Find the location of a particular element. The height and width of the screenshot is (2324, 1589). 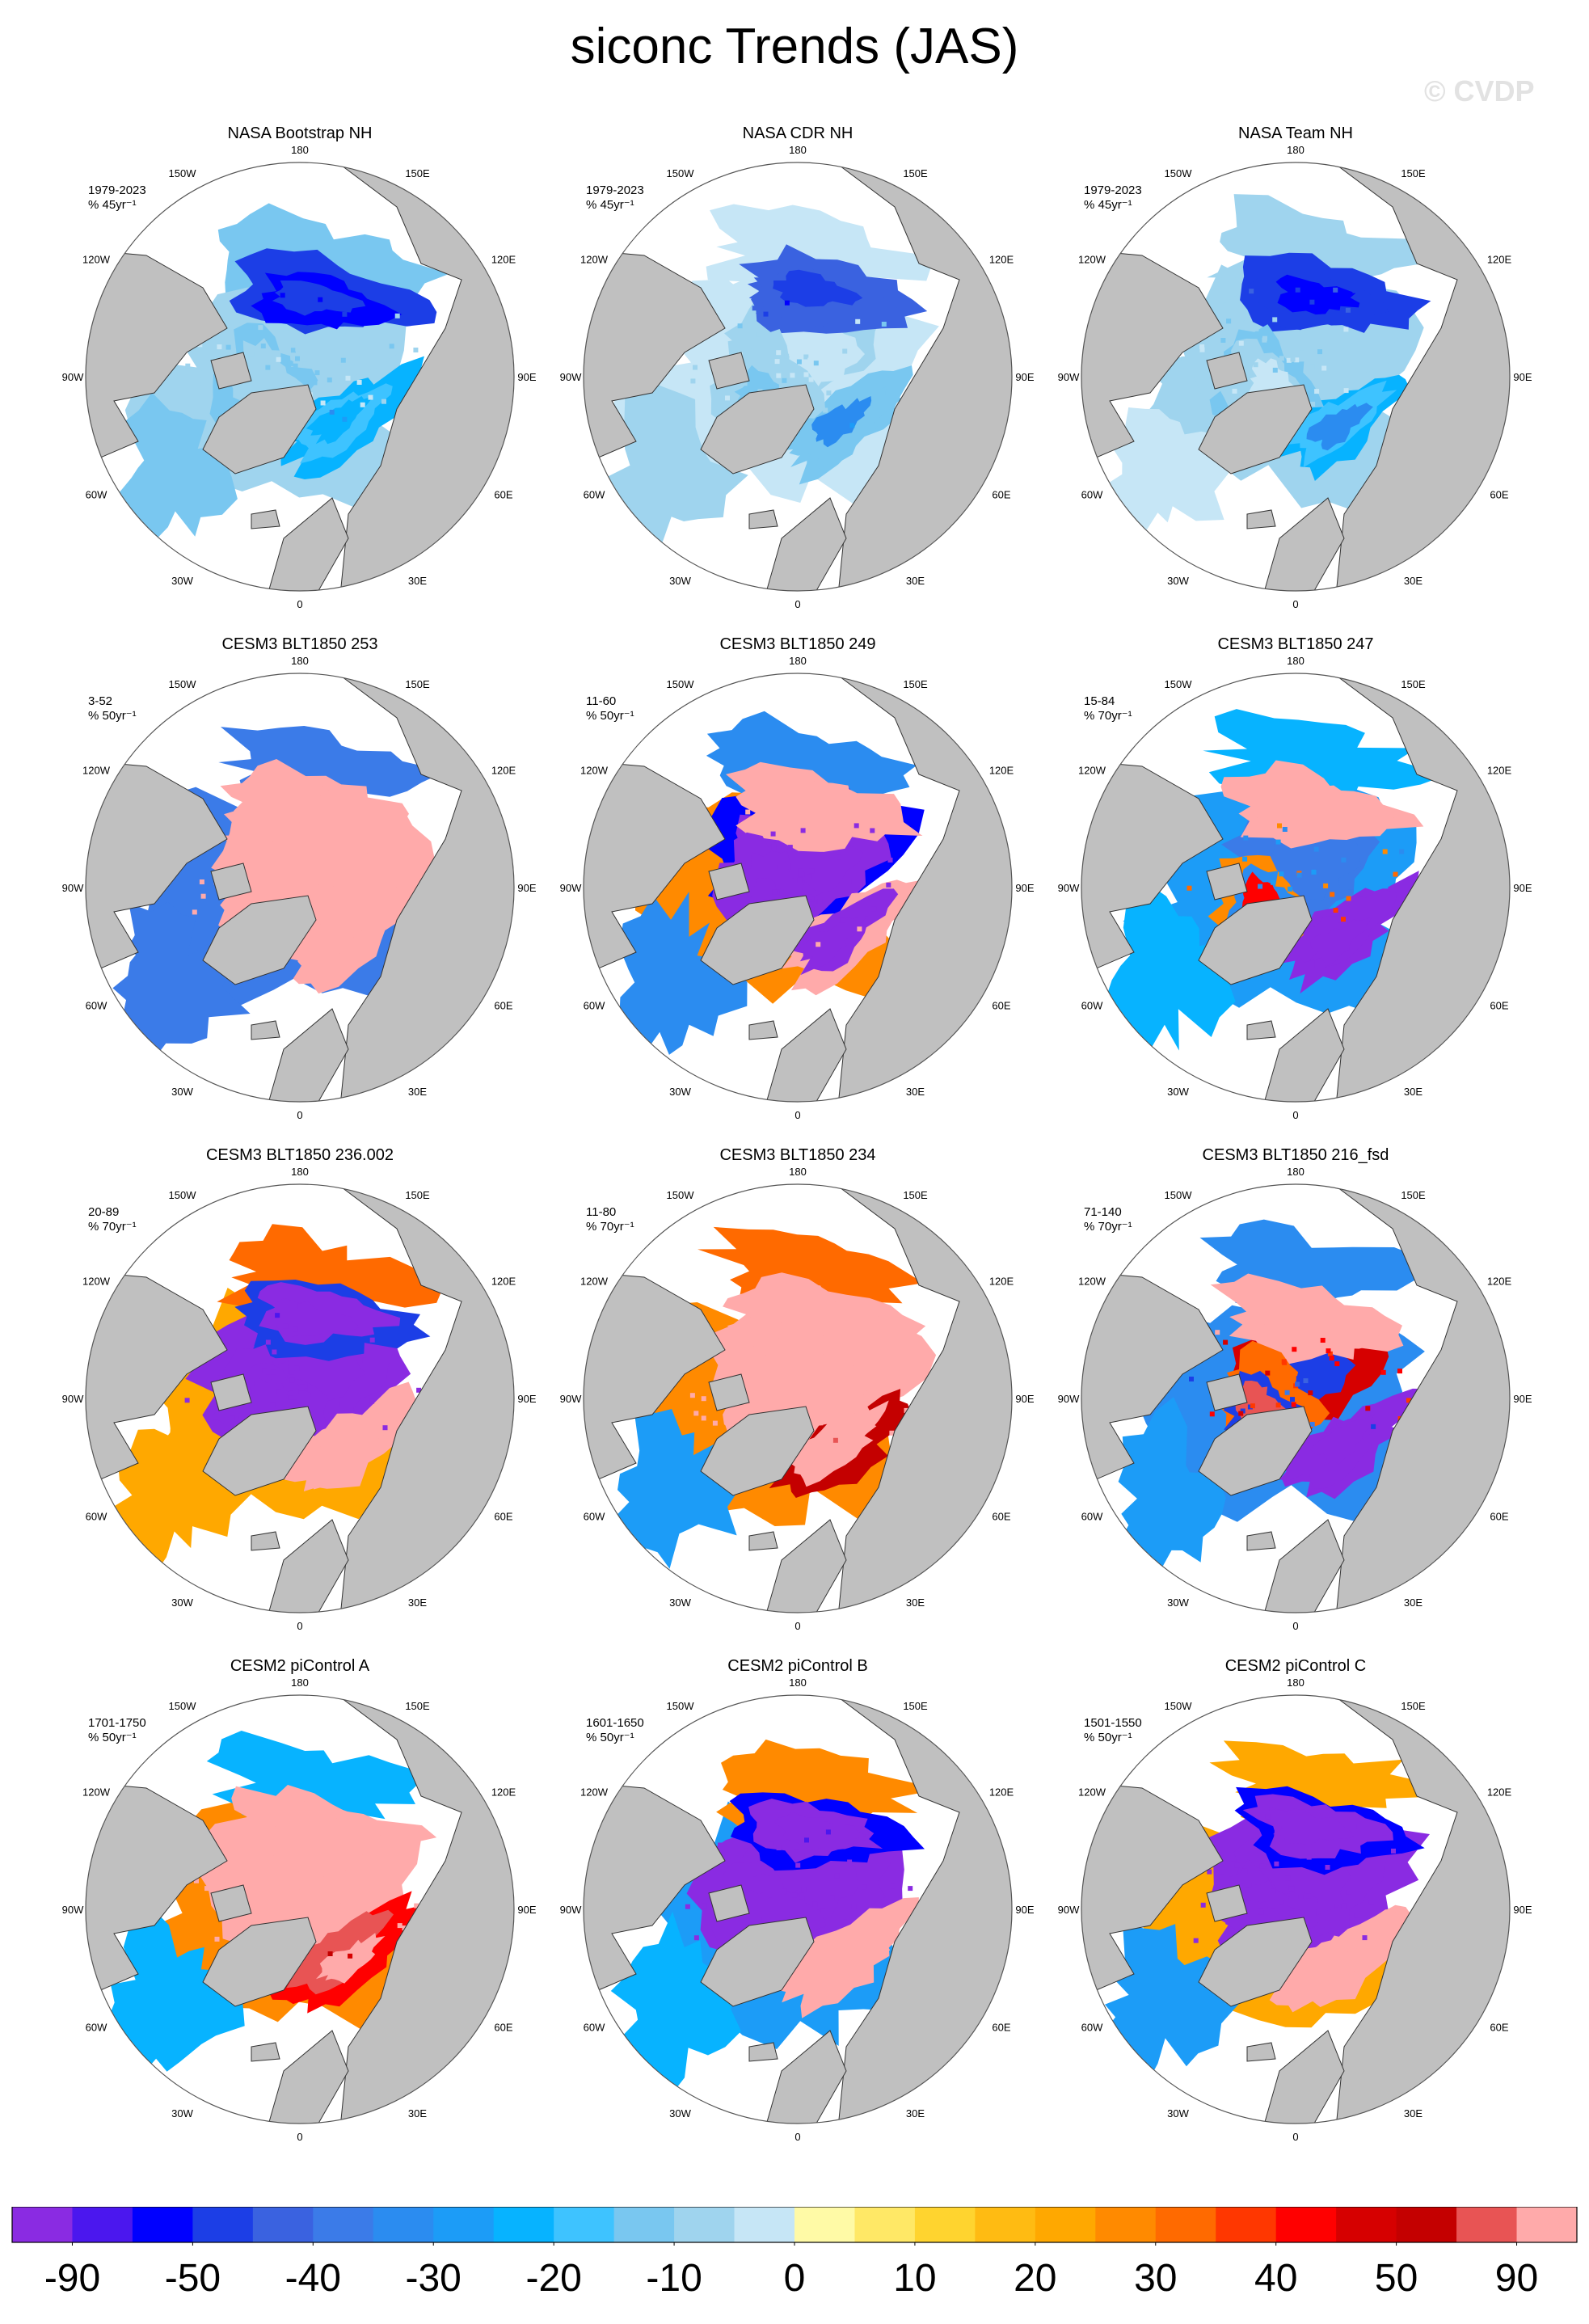

colorbar-tick-label: -40 is located at coordinates (313, 2278).